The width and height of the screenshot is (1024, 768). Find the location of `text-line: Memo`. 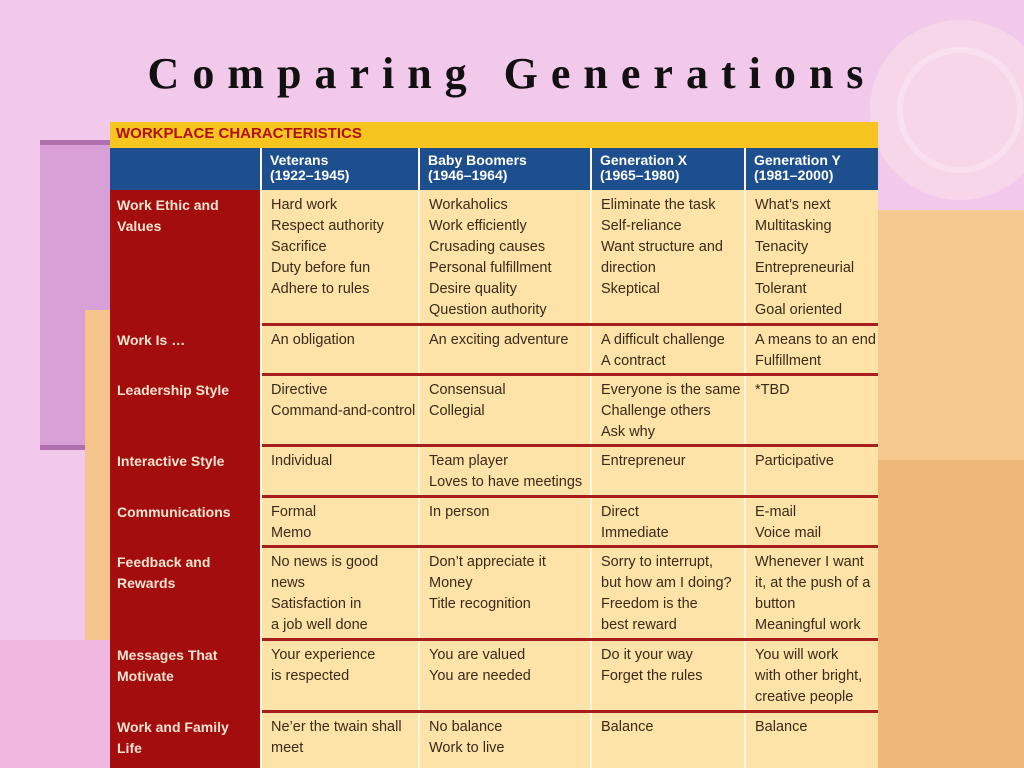

text-line: Memo is located at coordinates (291, 533).